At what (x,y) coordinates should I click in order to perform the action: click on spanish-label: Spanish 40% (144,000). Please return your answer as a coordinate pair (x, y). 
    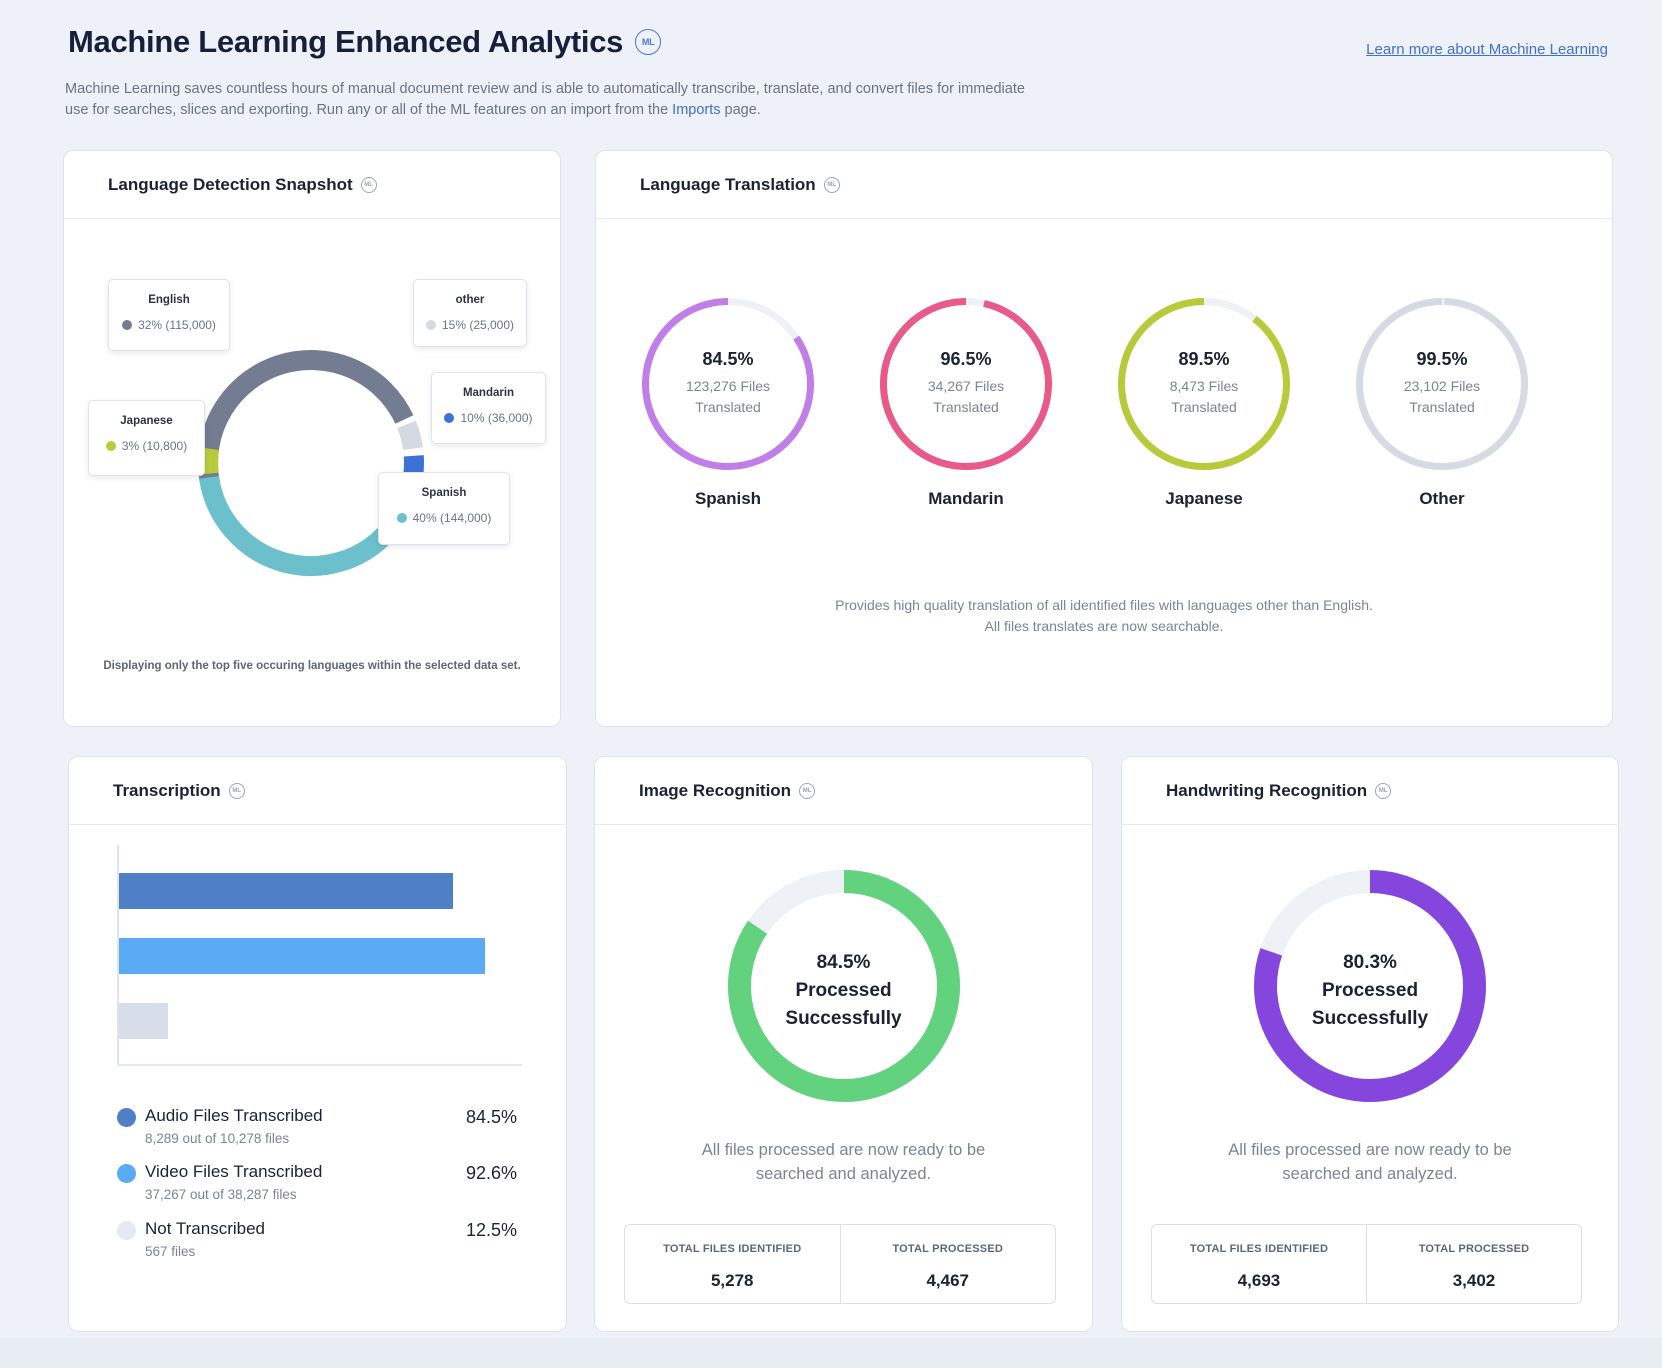
    Looking at the image, I should click on (444, 508).